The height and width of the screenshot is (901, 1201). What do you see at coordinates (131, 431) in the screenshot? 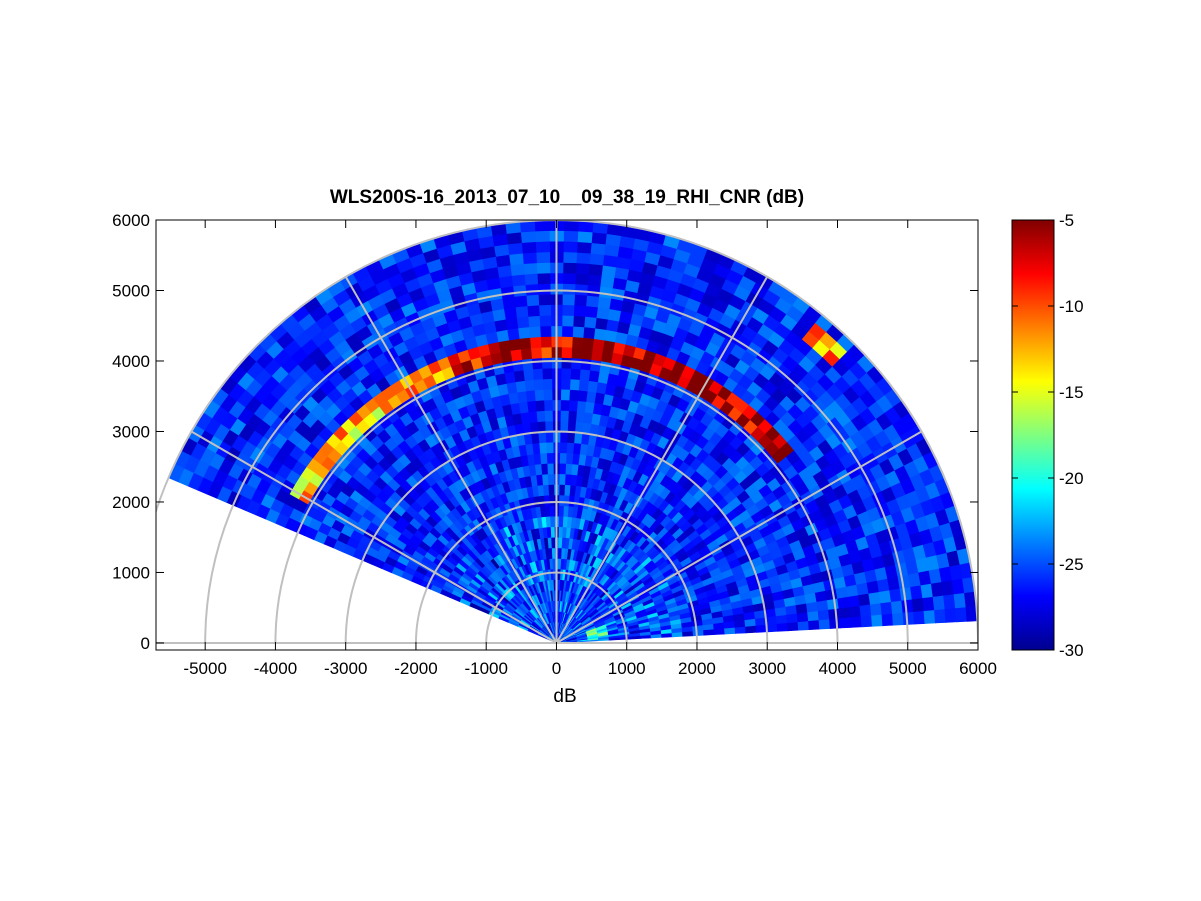
I see `y-tick-label: 3000` at bounding box center [131, 431].